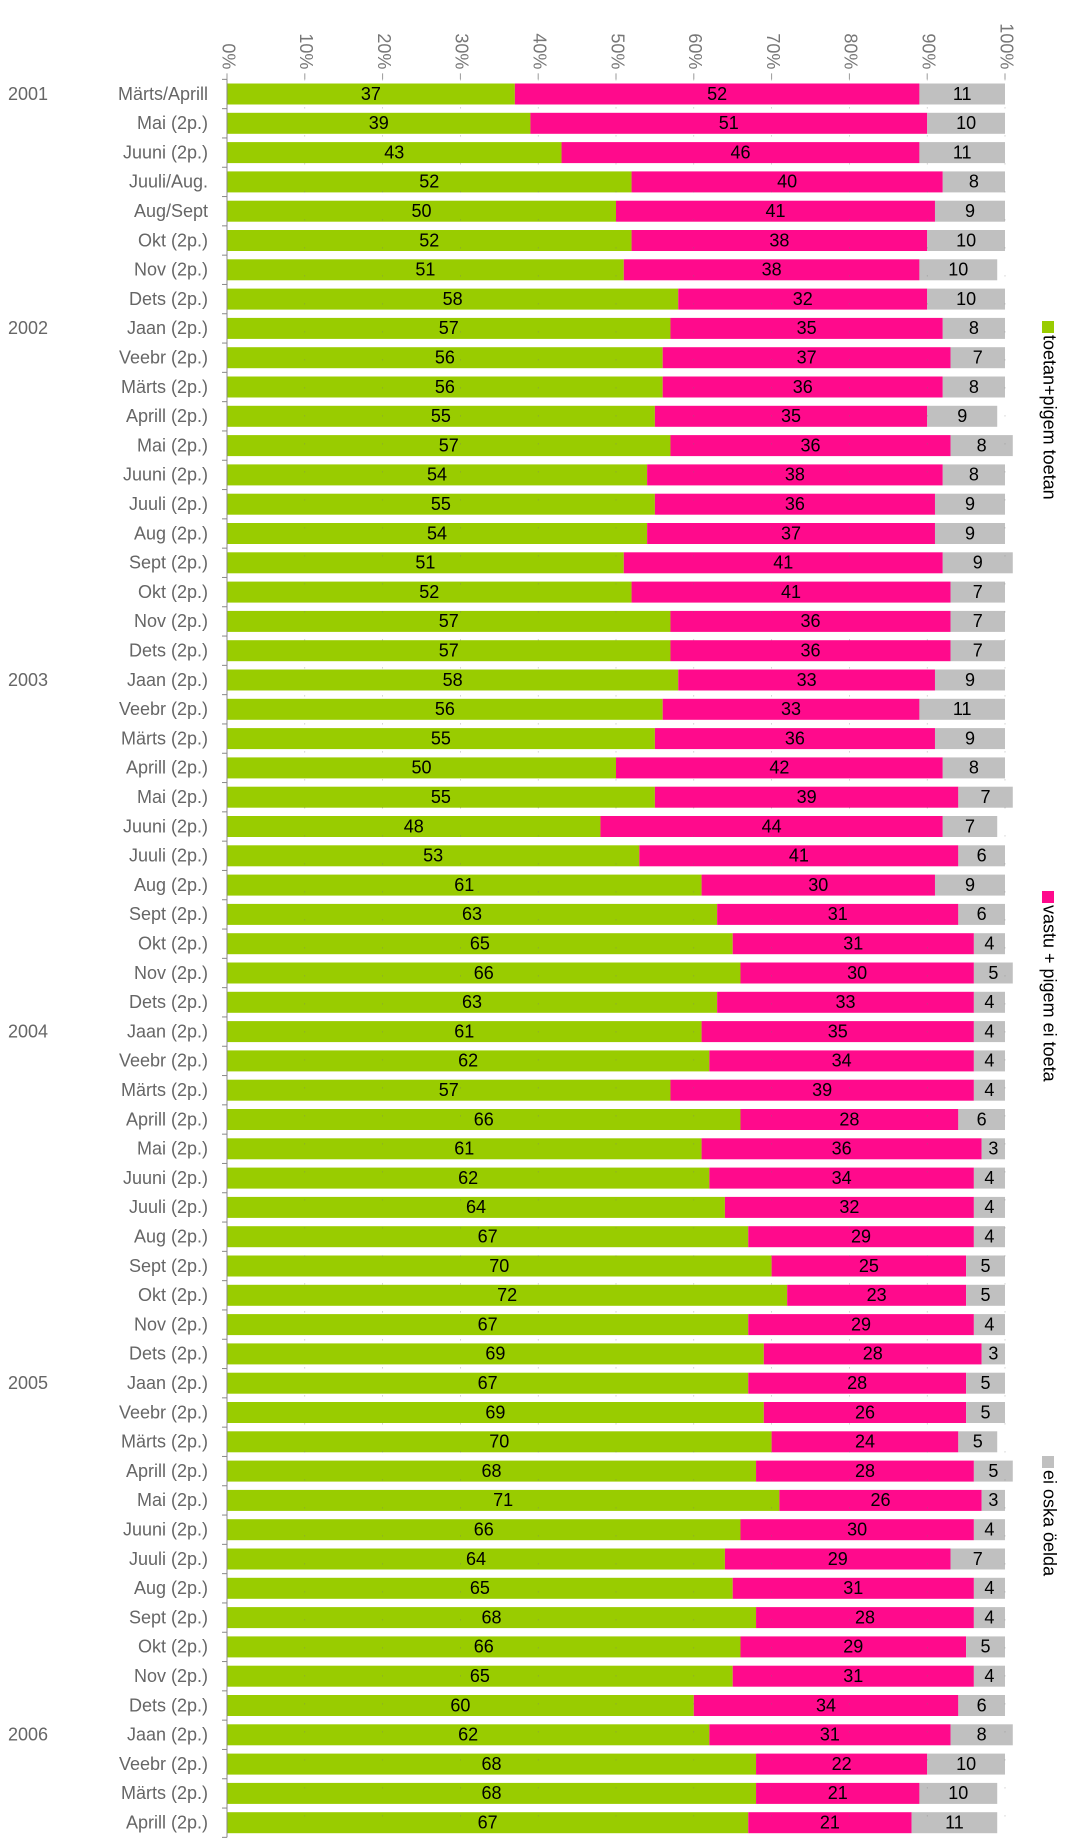 This screenshot has height=1839, width=1069. Describe the element at coordinates (28, 1383) in the screenshot. I see `year-label: 2005` at that location.